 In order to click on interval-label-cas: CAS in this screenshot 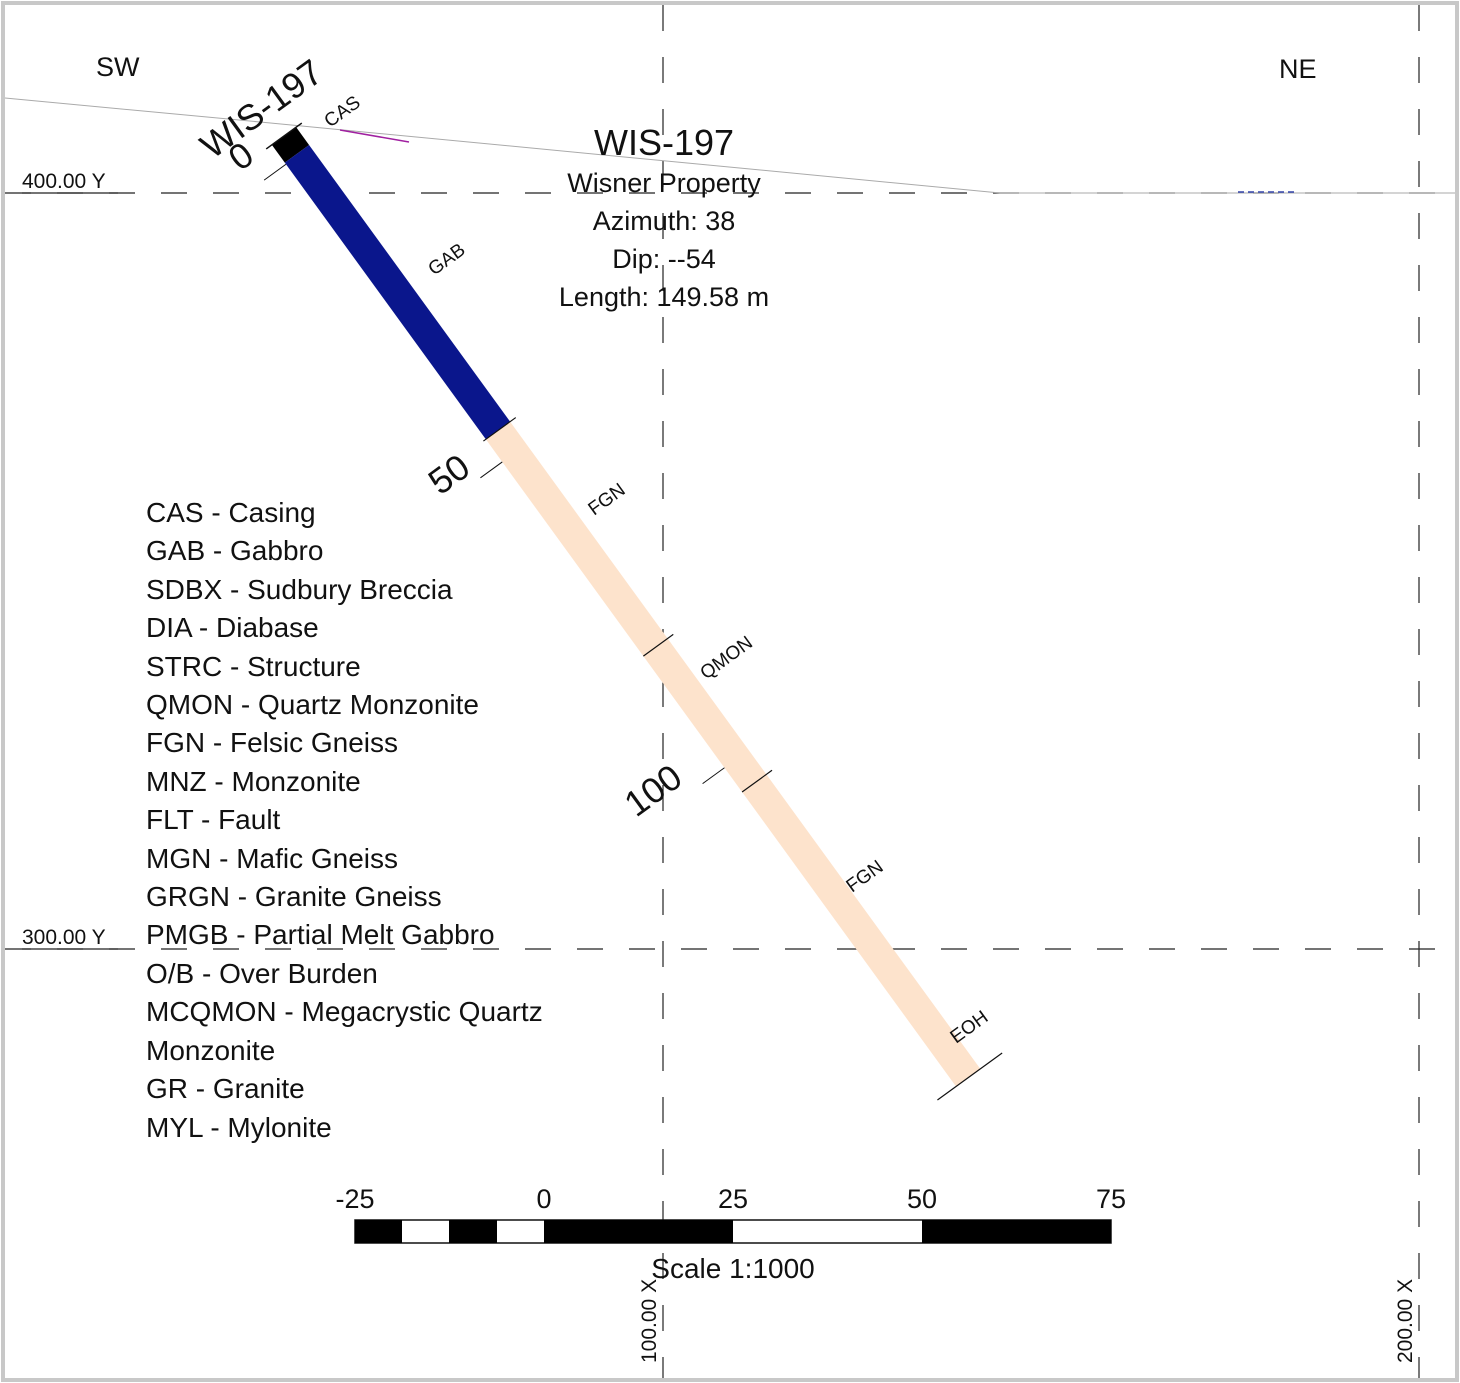, I will do `click(343, 112)`.